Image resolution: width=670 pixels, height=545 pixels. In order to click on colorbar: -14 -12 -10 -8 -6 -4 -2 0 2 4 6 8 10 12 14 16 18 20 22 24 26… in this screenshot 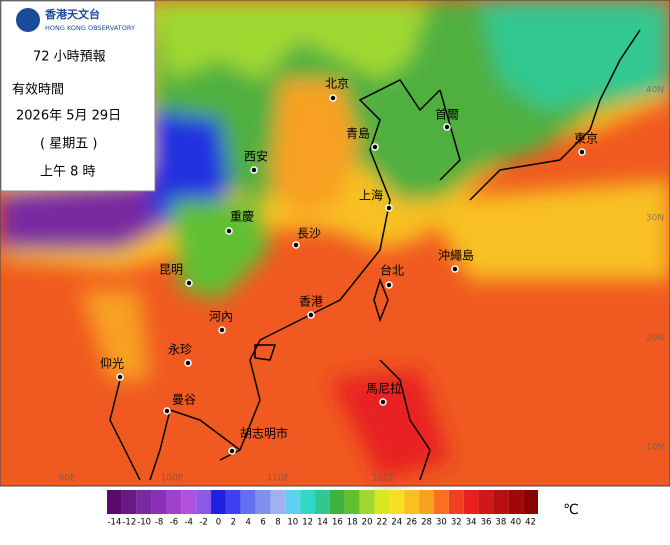, I will do `click(343, 509)`.